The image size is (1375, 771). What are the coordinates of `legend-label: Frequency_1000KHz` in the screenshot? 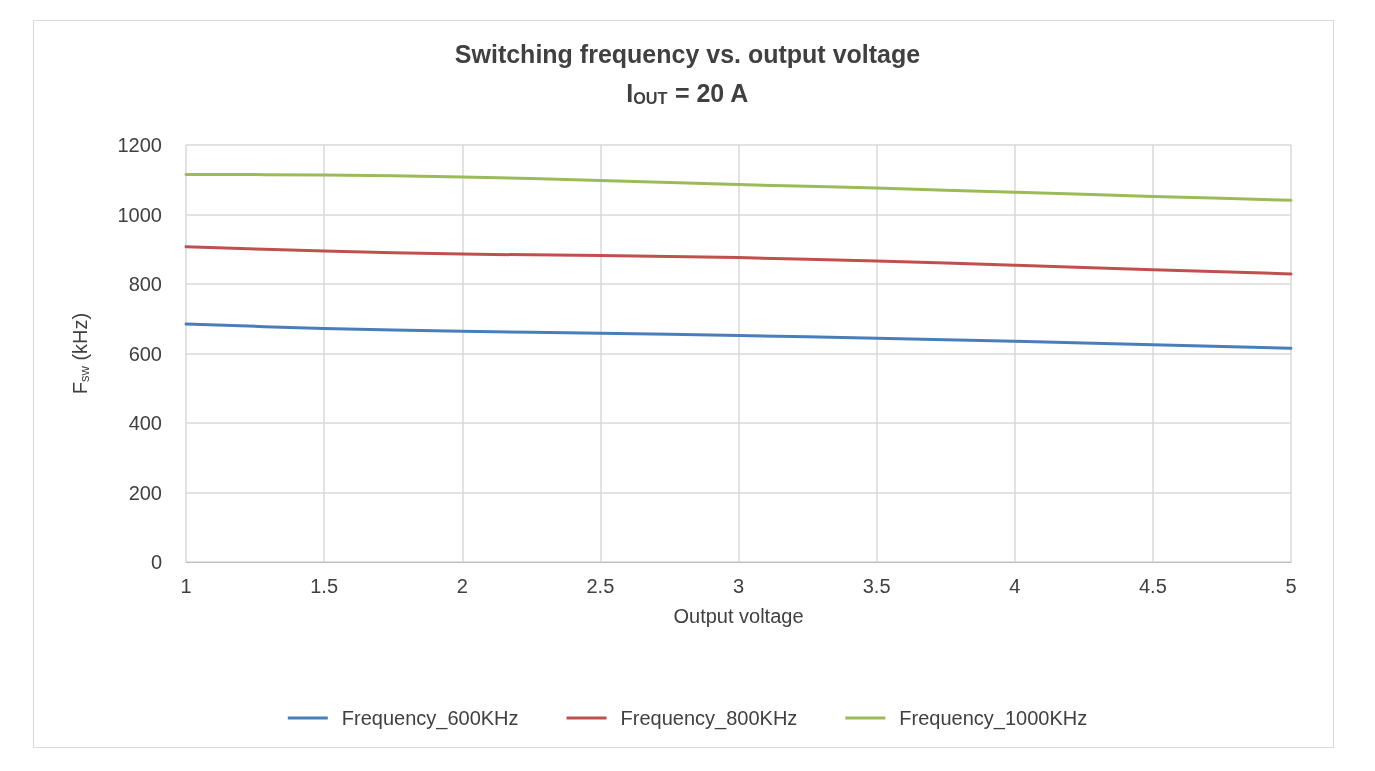 It's located at (993, 718).